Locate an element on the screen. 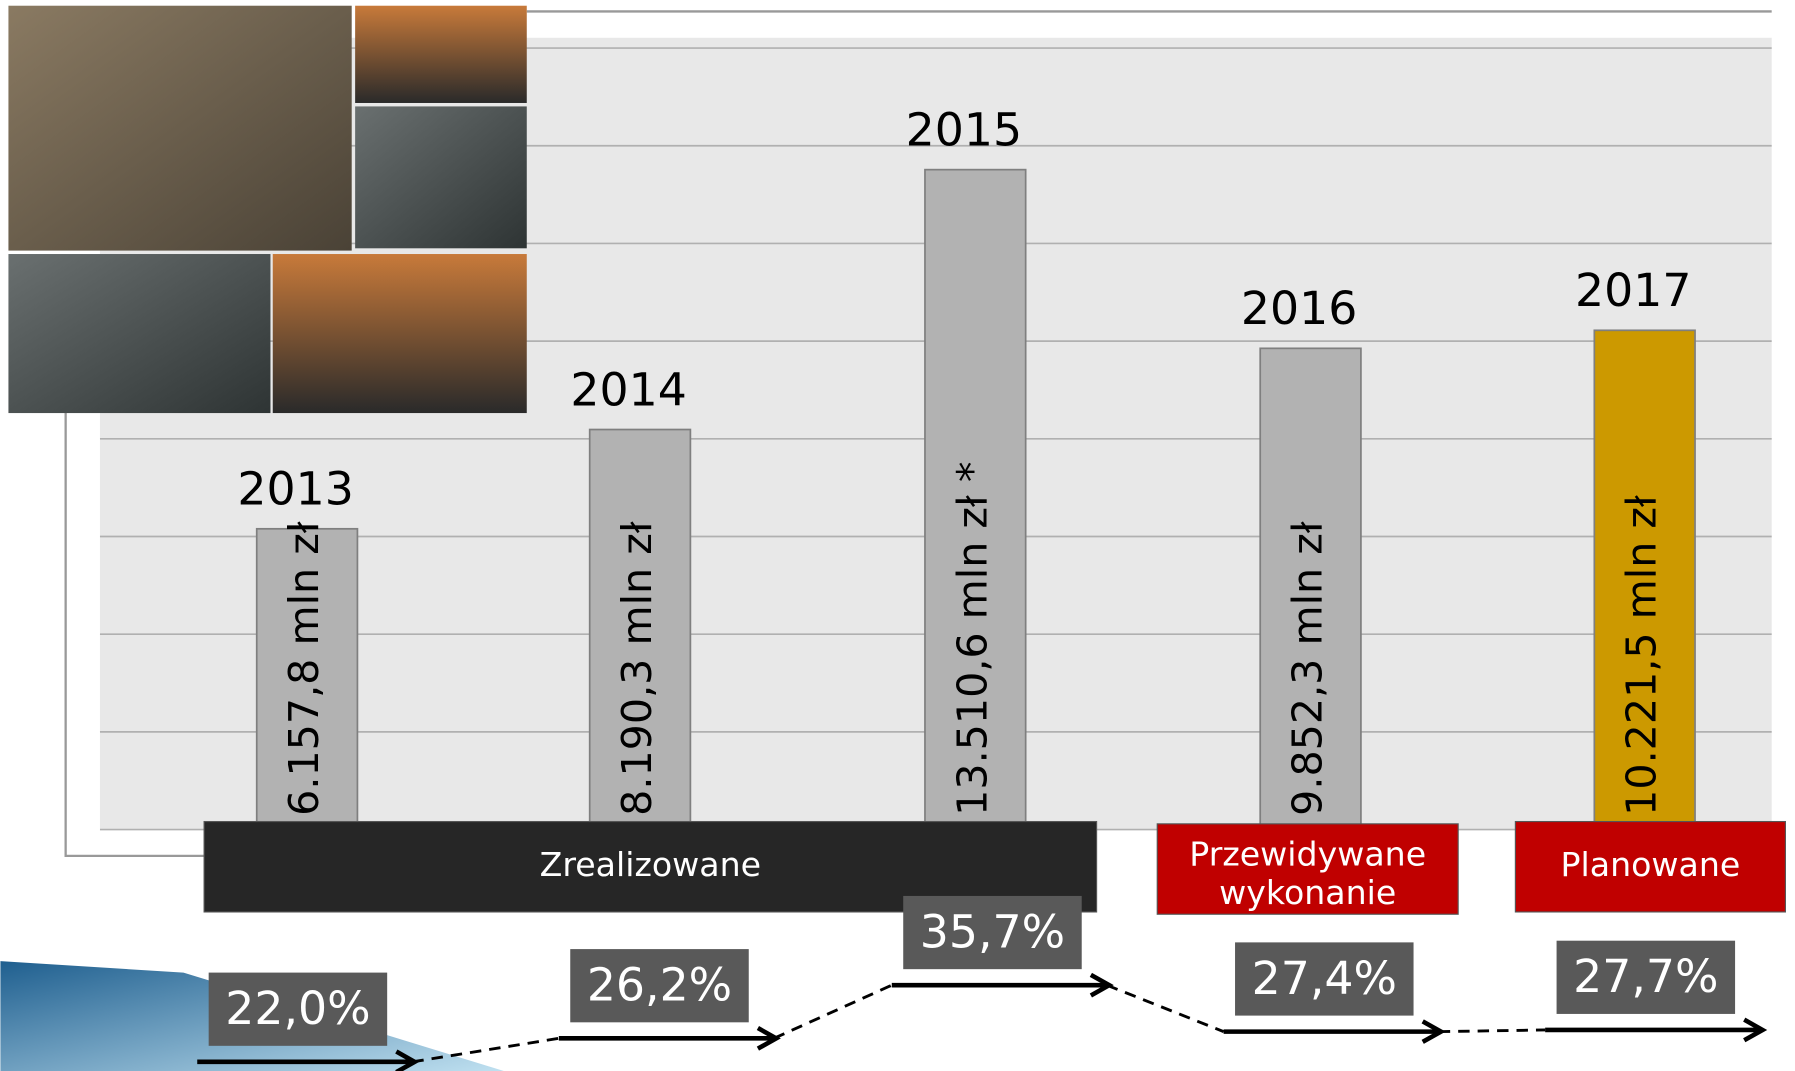 Image resolution: width=1795 pixels, height=1071 pixels. status-label: Przewidywane wykonanie is located at coordinates (1307, 873).